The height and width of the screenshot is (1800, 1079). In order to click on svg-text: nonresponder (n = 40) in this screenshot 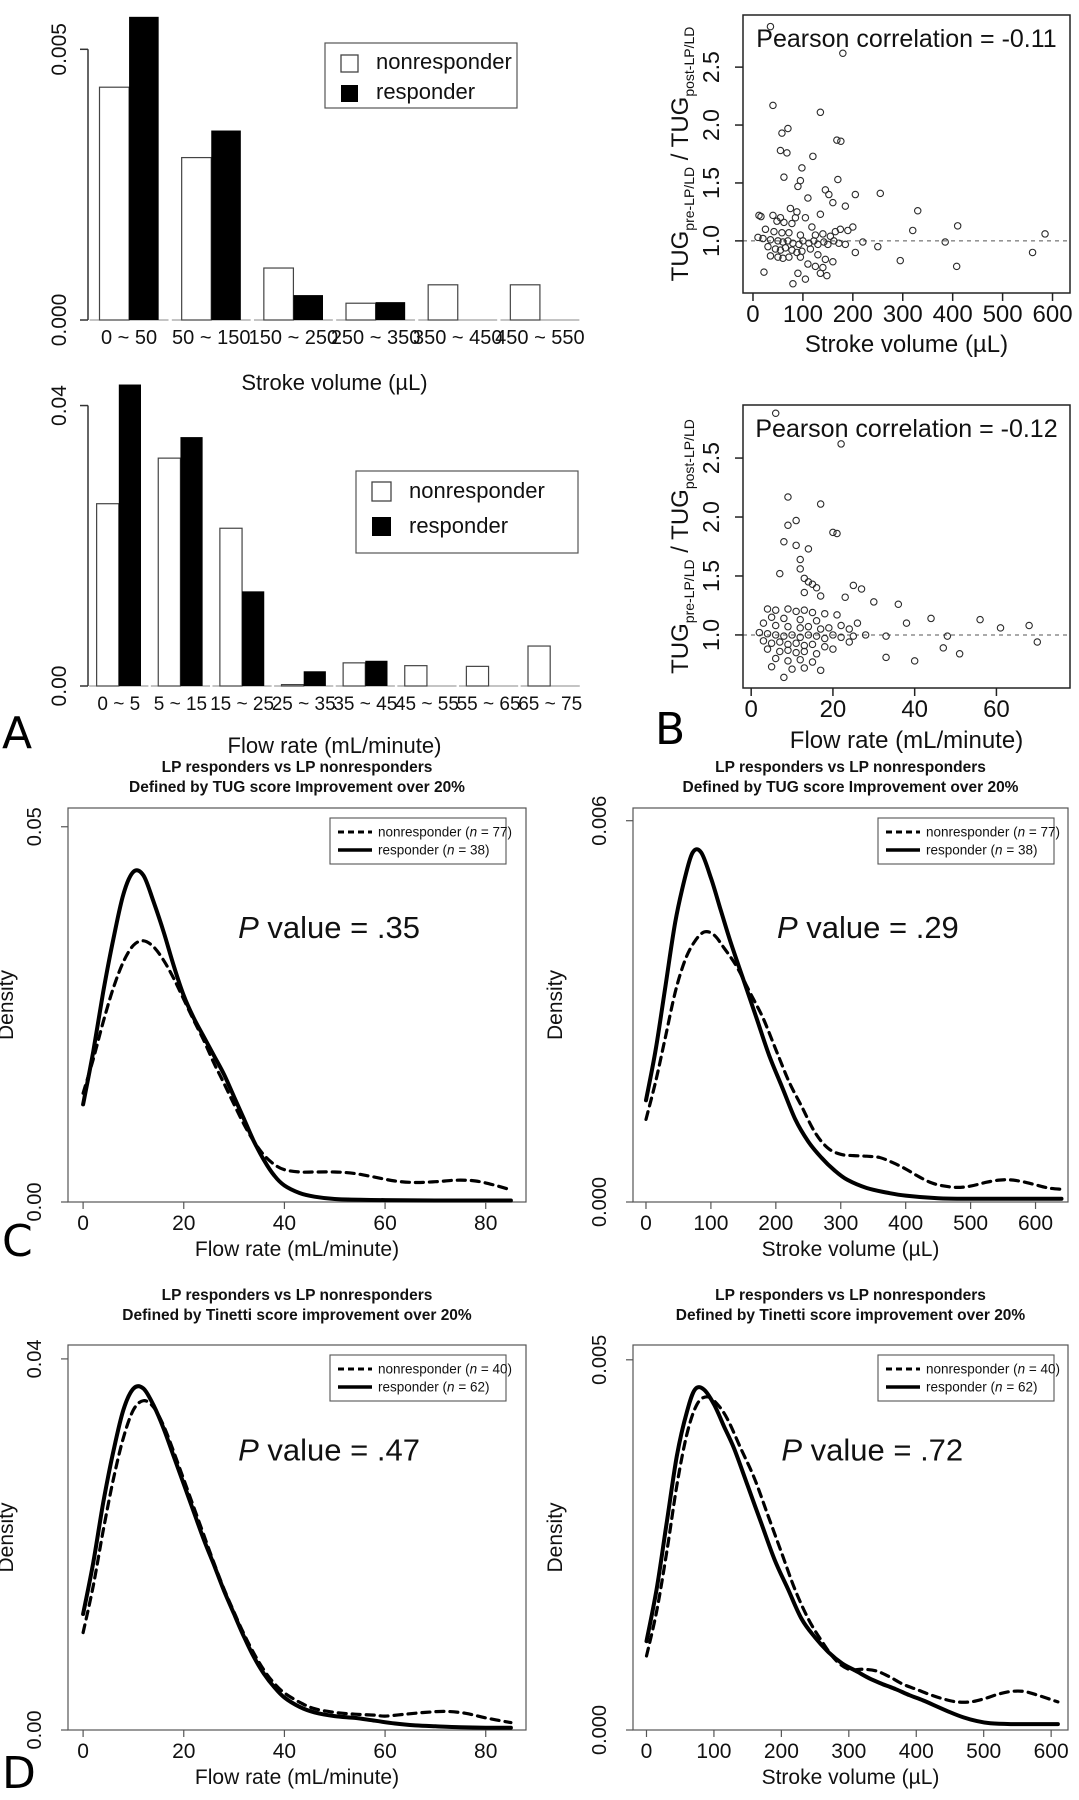, I will do `click(445, 1369)`.